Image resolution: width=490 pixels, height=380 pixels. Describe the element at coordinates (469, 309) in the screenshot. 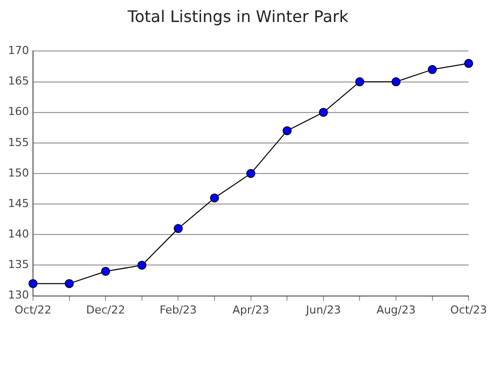

I see `x-tick-label: Oct/23` at that location.